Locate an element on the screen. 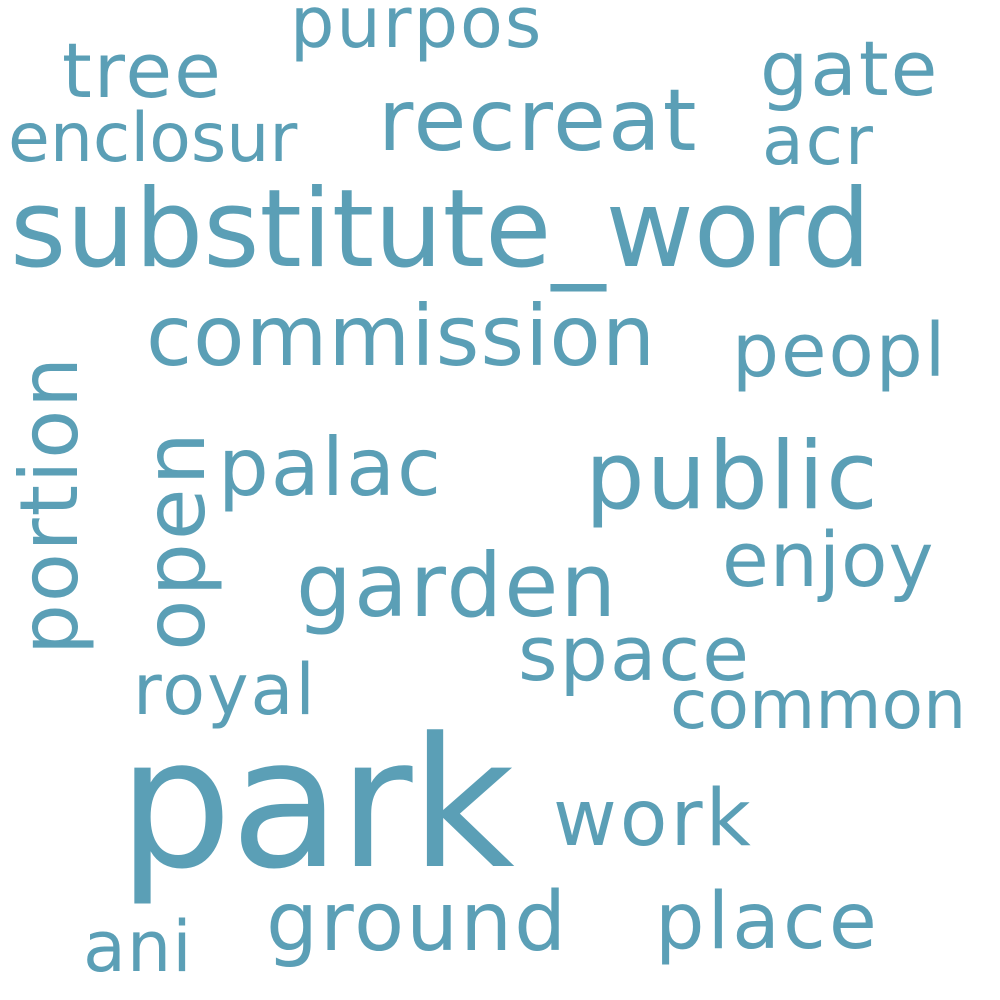  word-gate: gate is located at coordinates (850, 68).